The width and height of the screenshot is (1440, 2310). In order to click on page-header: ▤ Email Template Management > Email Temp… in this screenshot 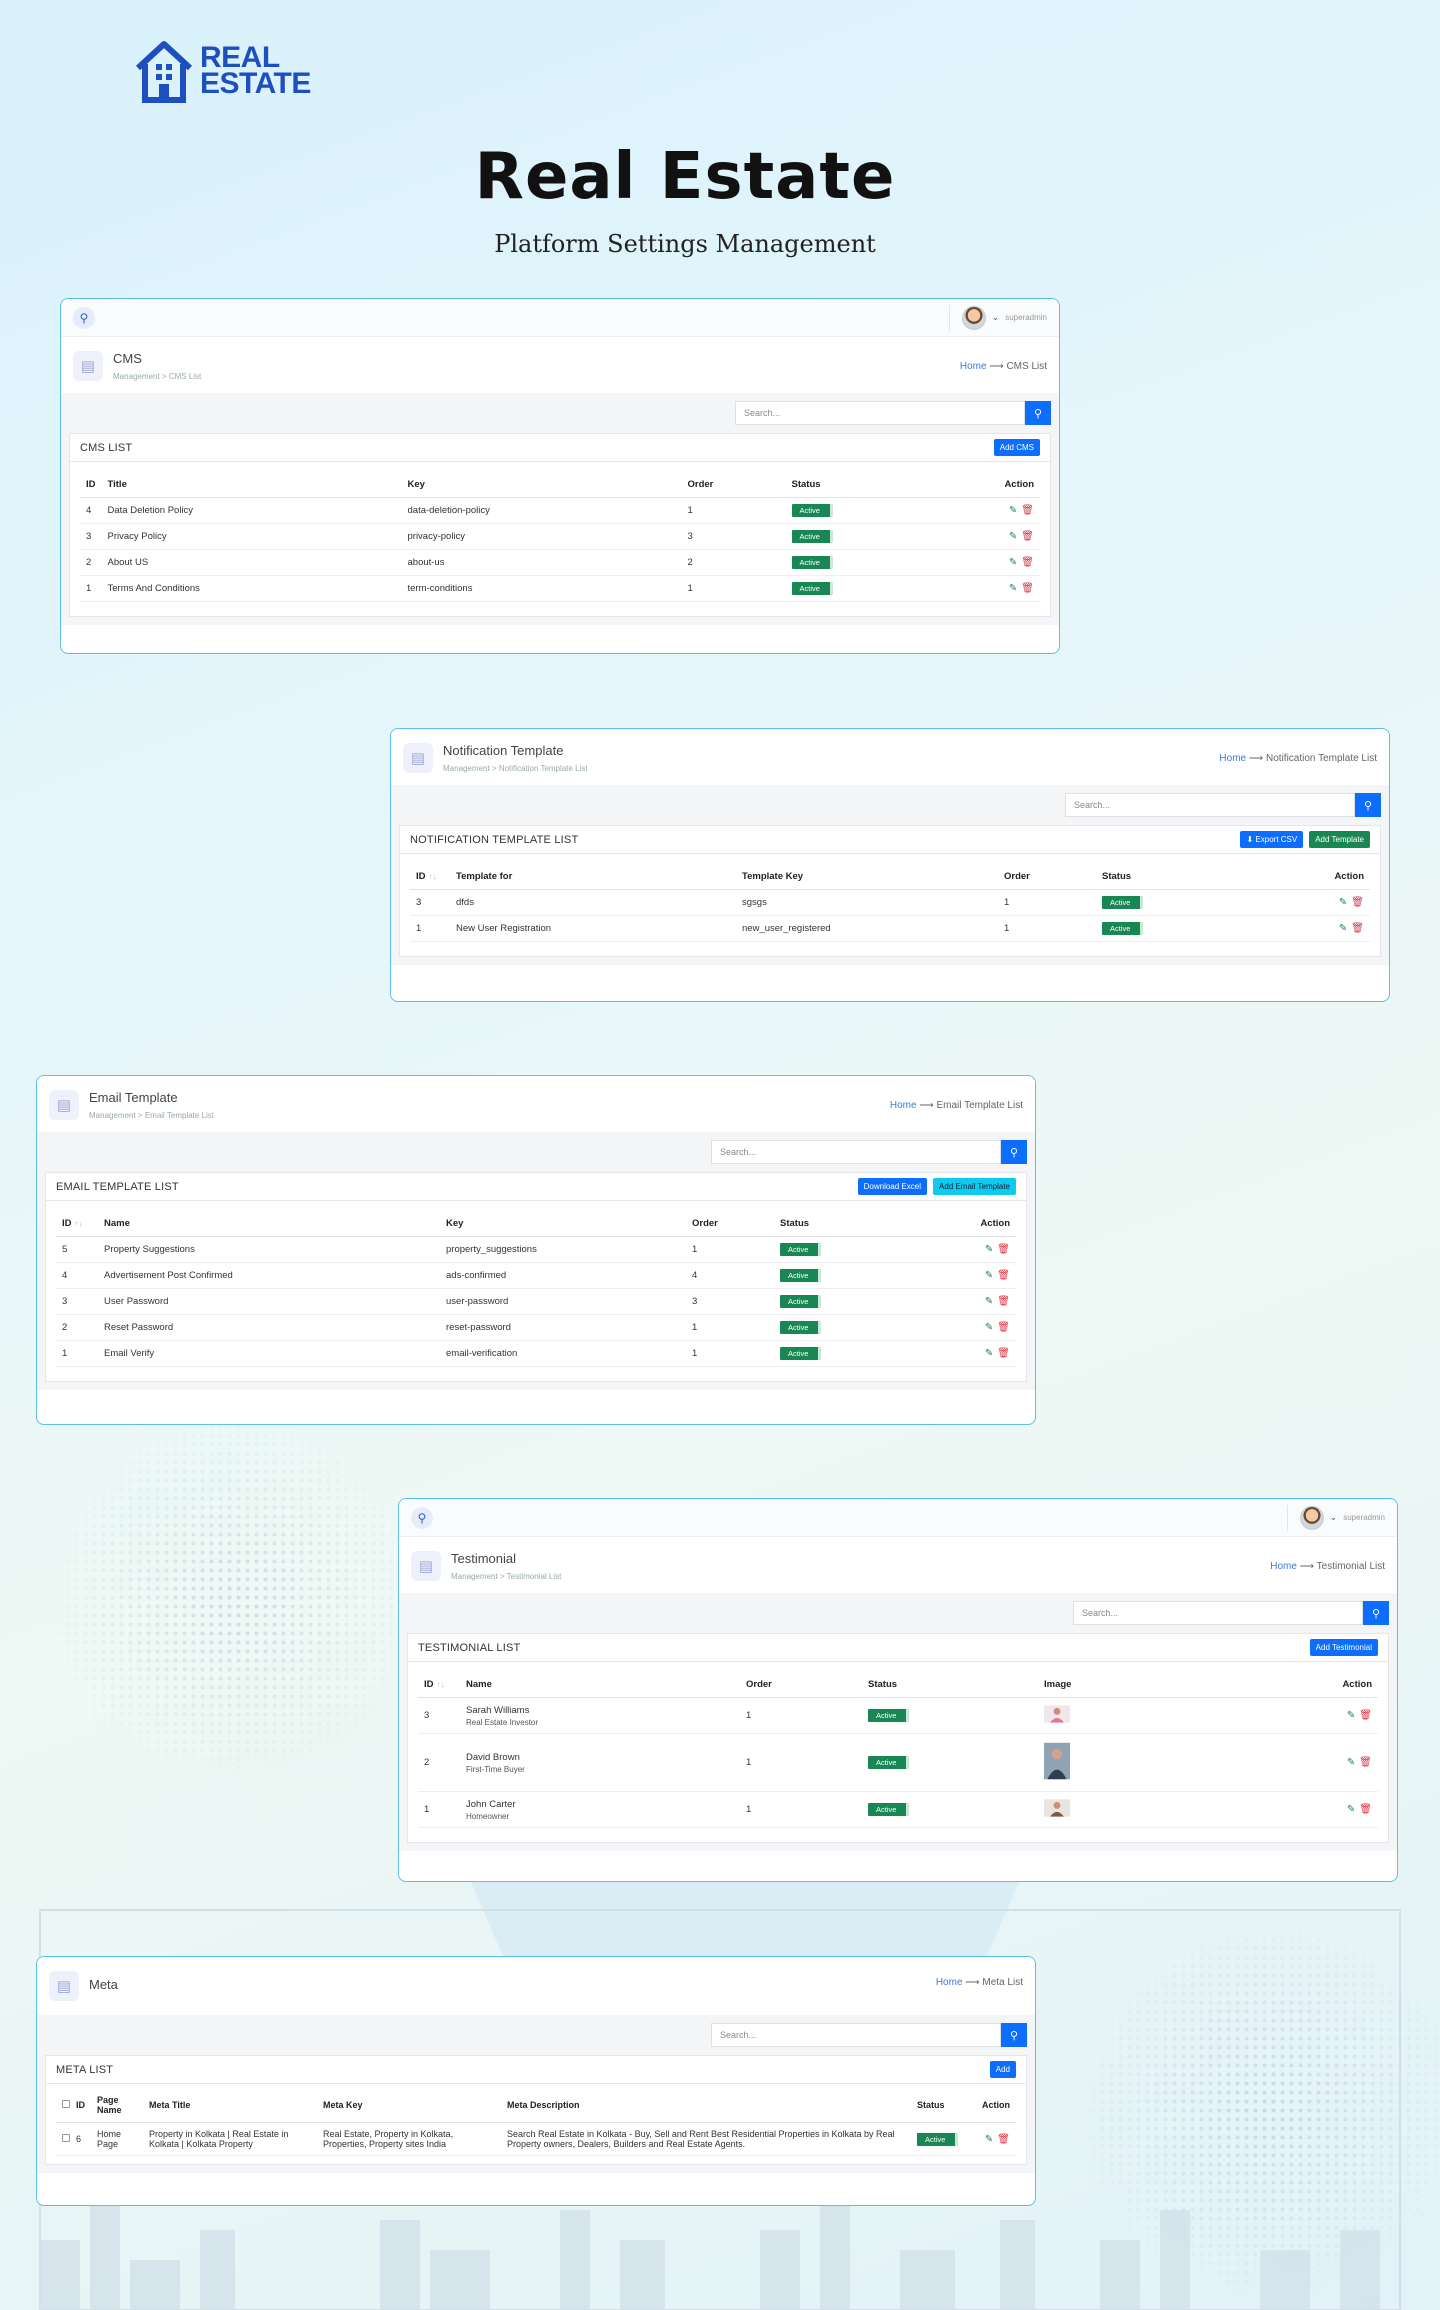, I will do `click(536, 1104)`.